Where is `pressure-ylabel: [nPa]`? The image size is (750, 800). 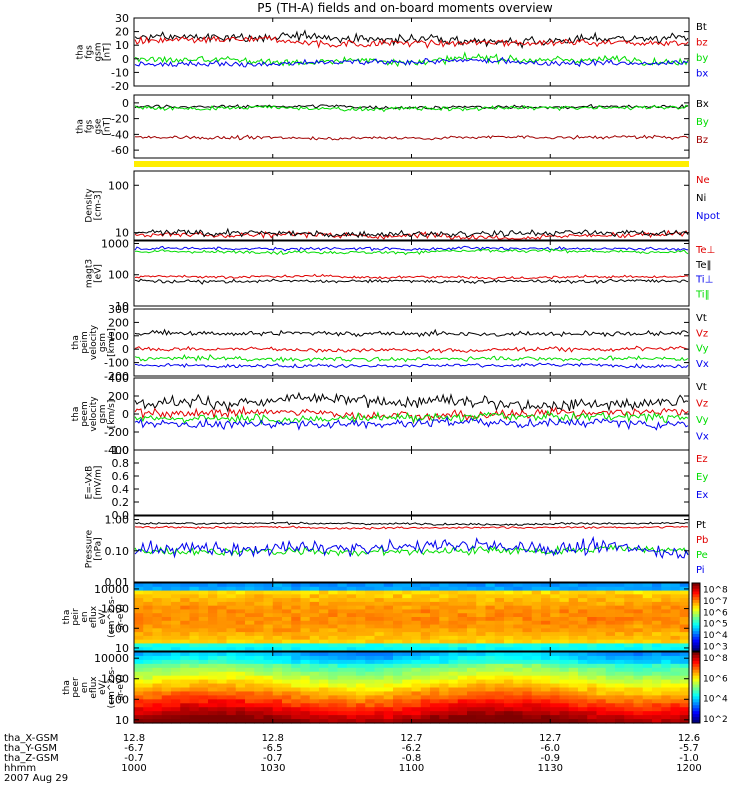 pressure-ylabel: [nPa] is located at coordinates (99, 548).